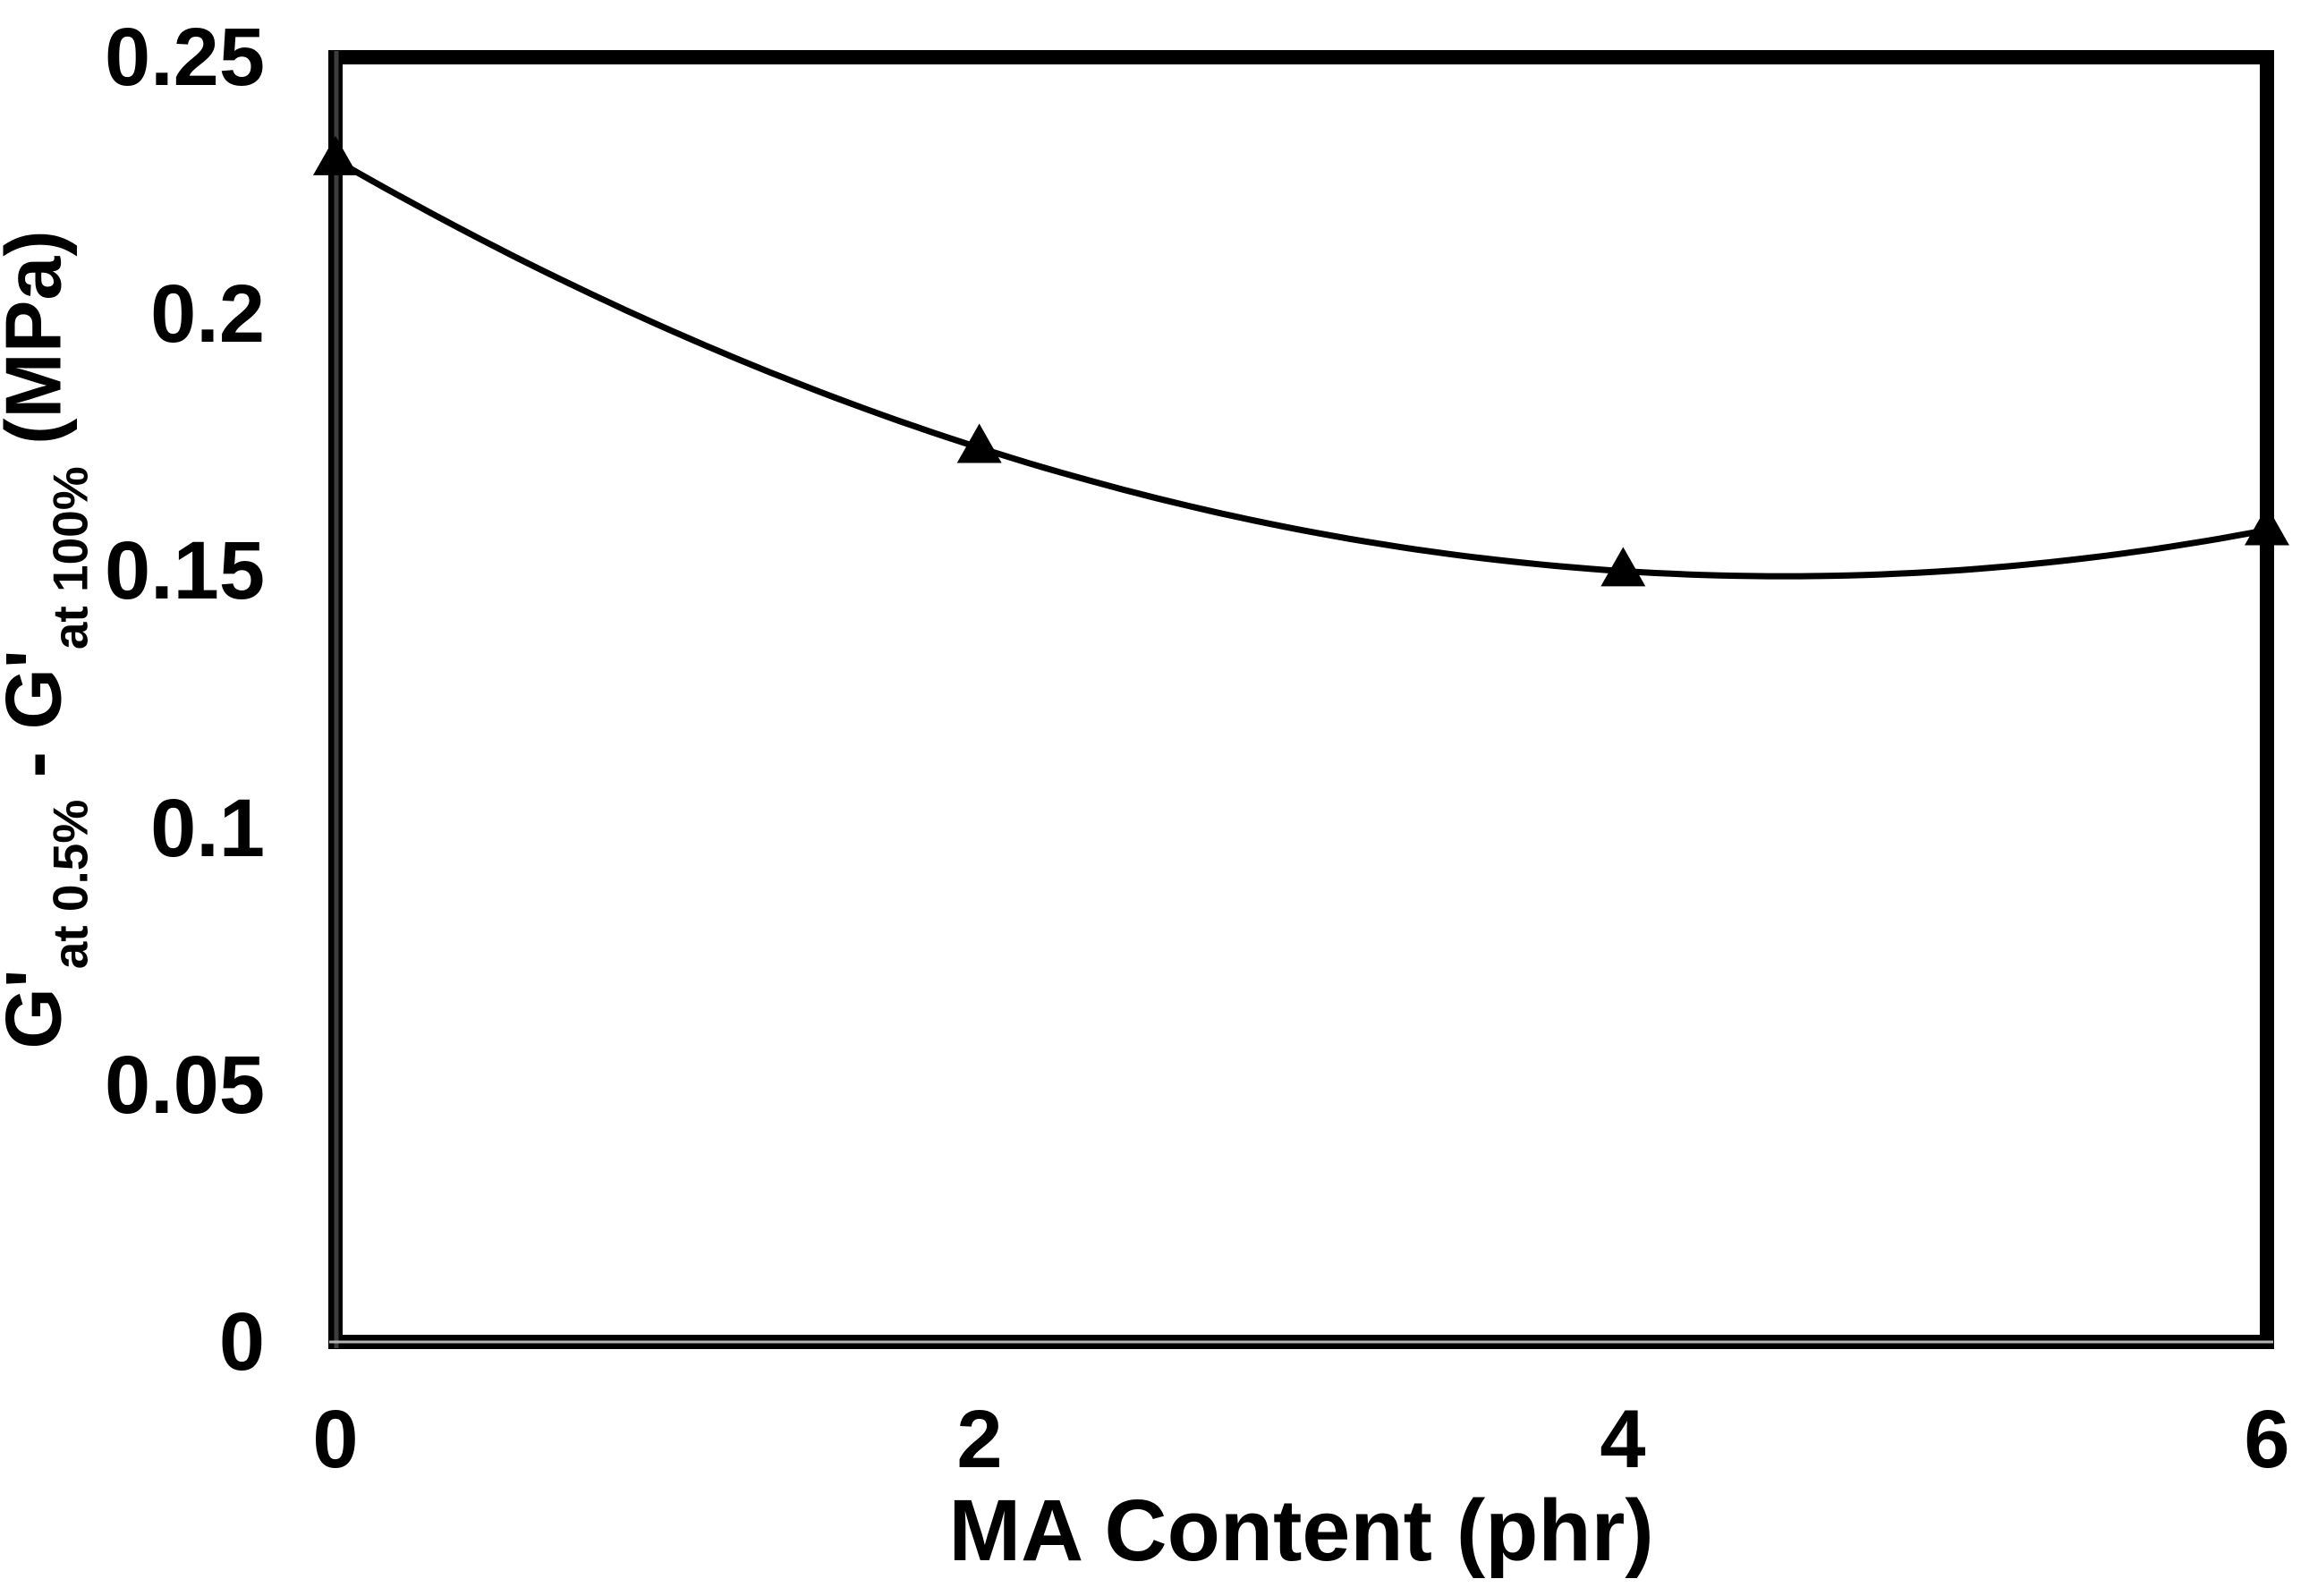 Image resolution: width=2309 pixels, height=1596 pixels. Describe the element at coordinates (241, 1342) in the screenshot. I see `y-axis-tick-label: 0` at that location.